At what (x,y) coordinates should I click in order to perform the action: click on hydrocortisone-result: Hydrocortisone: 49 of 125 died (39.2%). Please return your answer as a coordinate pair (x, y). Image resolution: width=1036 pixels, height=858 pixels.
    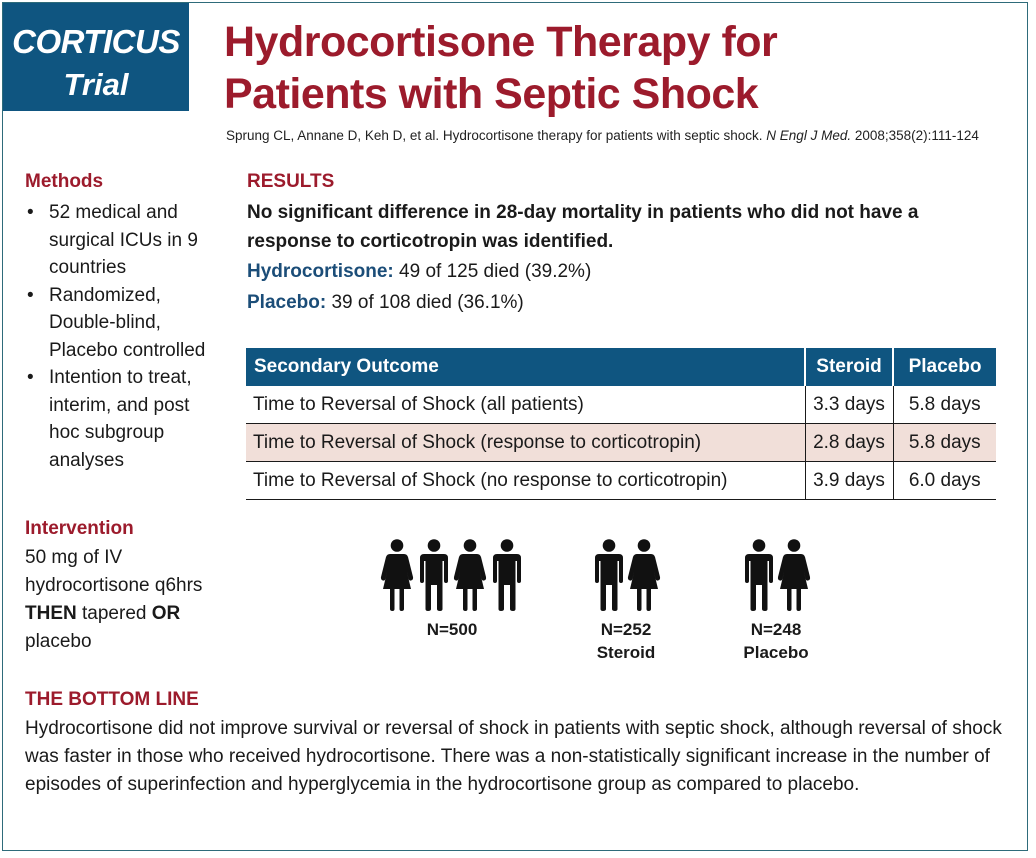
    Looking at the image, I should click on (627, 271).